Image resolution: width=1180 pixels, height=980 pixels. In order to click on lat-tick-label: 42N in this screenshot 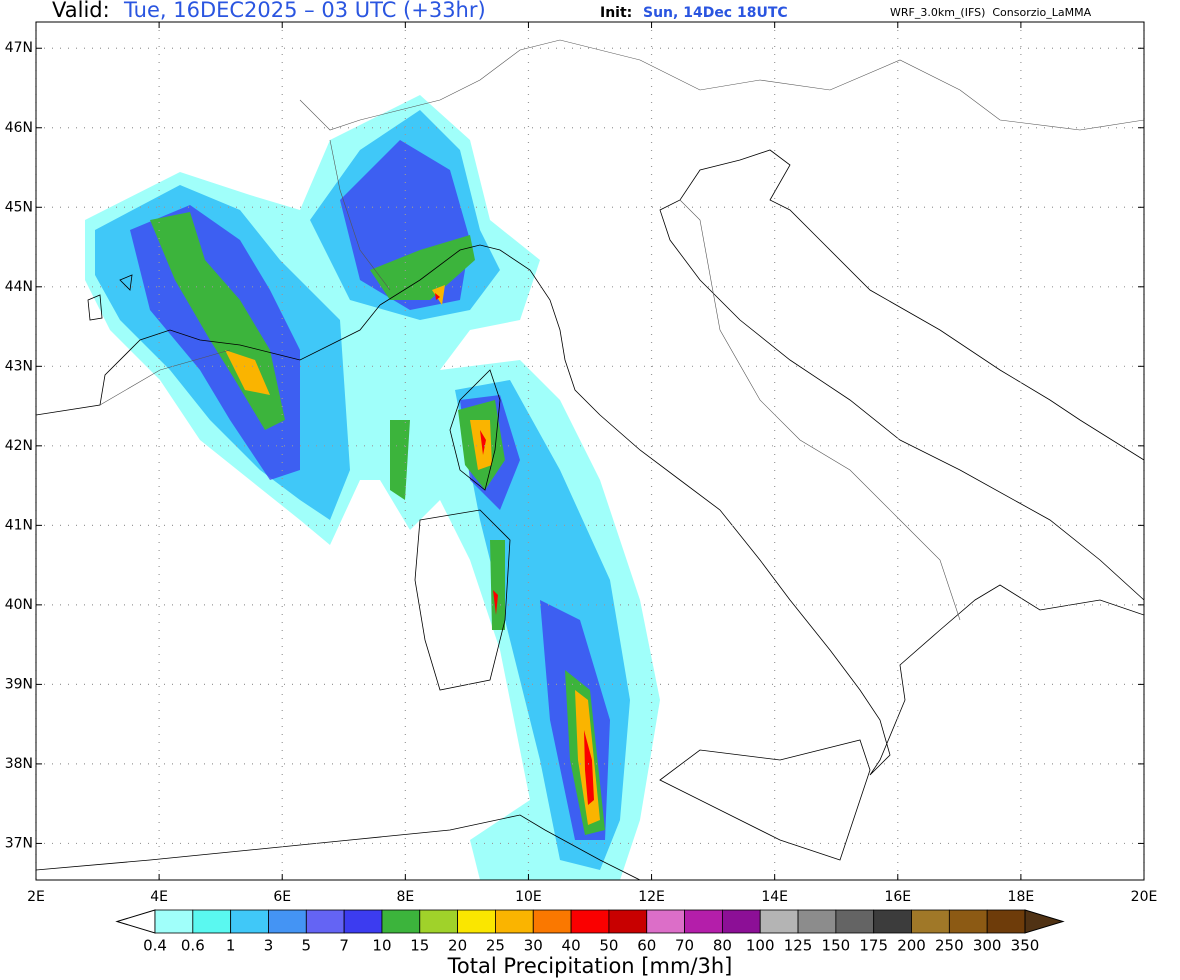, I will do `click(19, 446)`.